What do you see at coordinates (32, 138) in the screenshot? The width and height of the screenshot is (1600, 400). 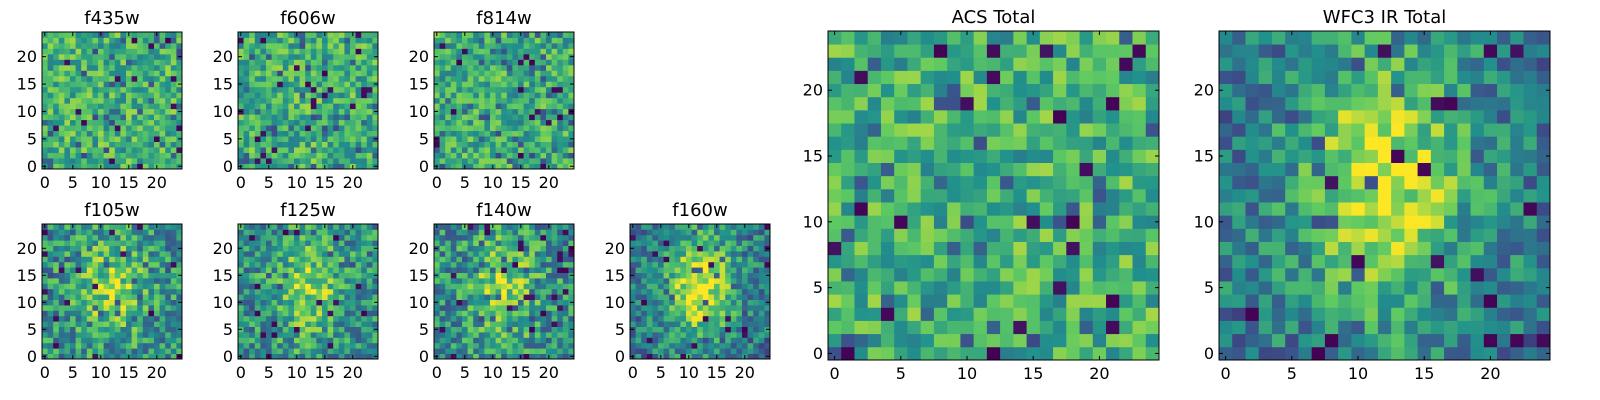 I see `y-tick-label: 5` at bounding box center [32, 138].